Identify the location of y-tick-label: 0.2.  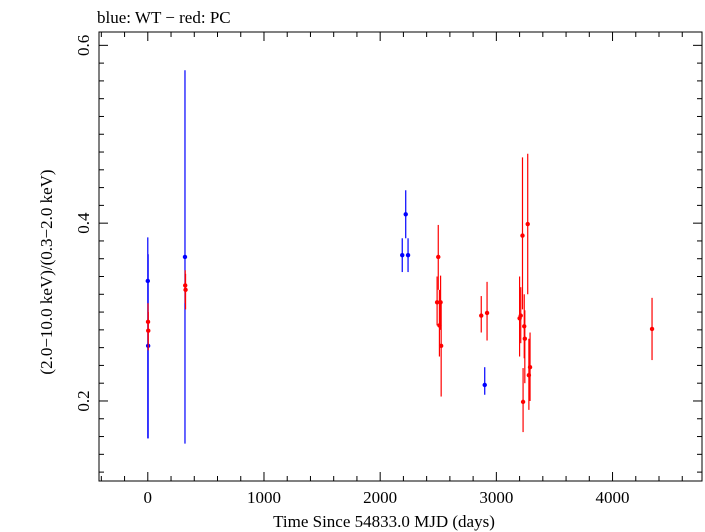
(83, 400).